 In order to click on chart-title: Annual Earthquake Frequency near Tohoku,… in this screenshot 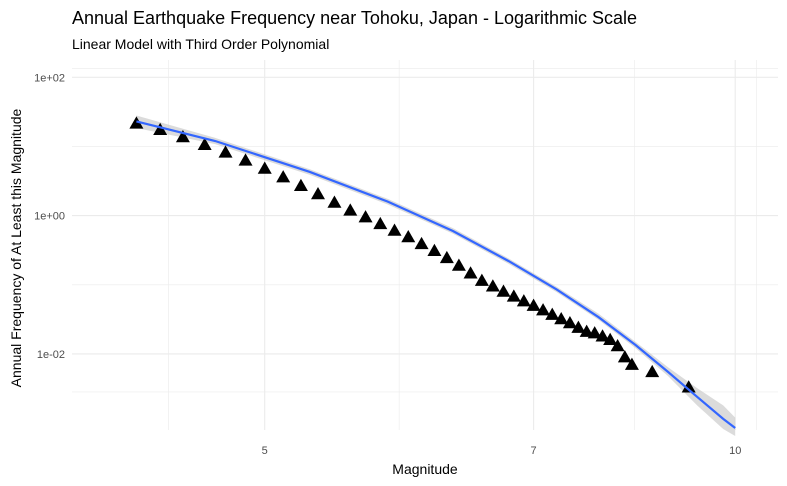, I will do `click(355, 18)`.